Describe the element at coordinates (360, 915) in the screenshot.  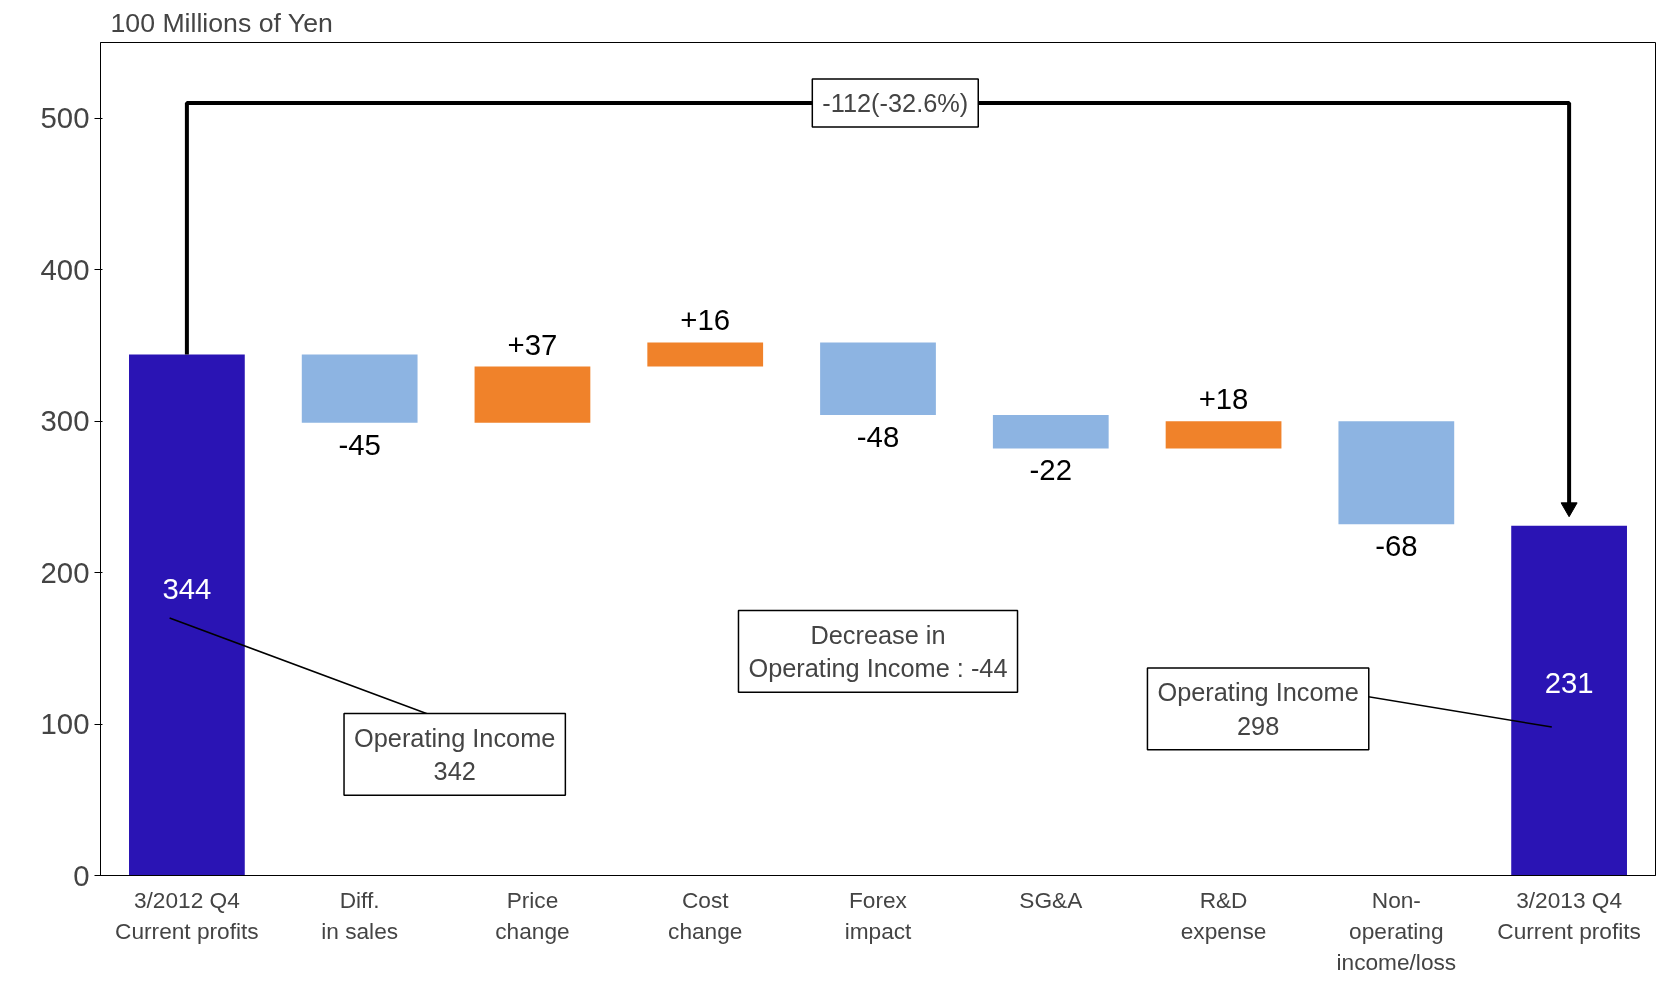
I see `x-tick-label: Diff. in sales` at that location.